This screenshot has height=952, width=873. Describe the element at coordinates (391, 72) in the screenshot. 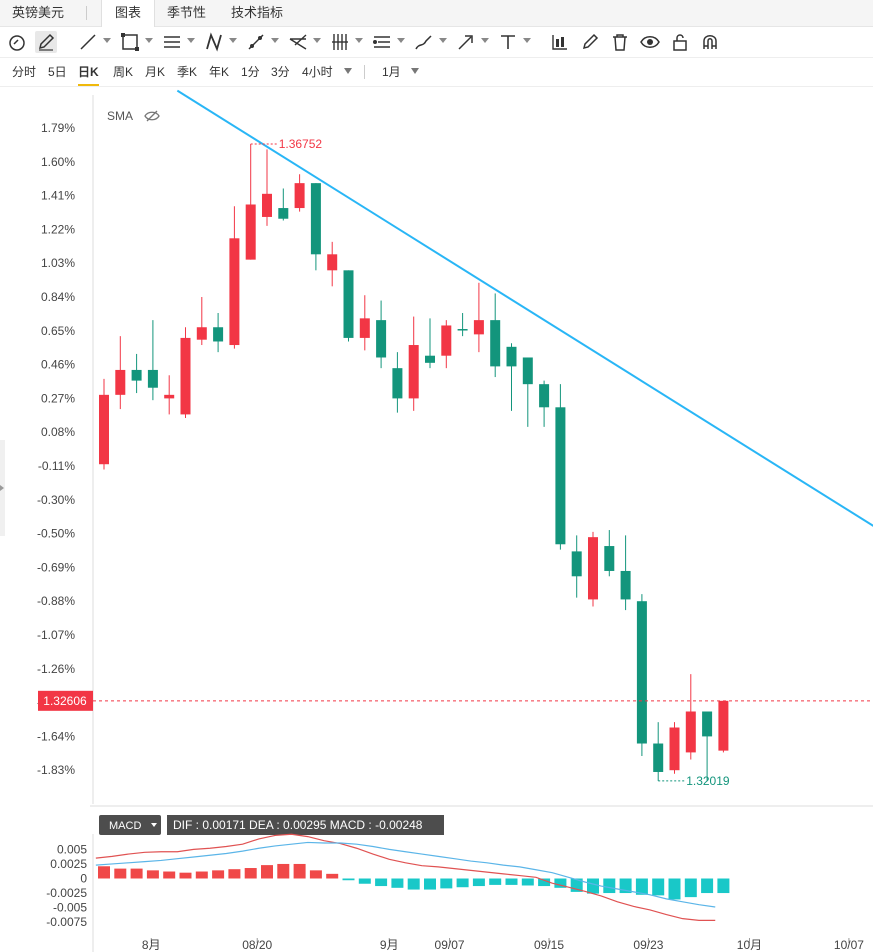

I see `range-select: 1月` at that location.